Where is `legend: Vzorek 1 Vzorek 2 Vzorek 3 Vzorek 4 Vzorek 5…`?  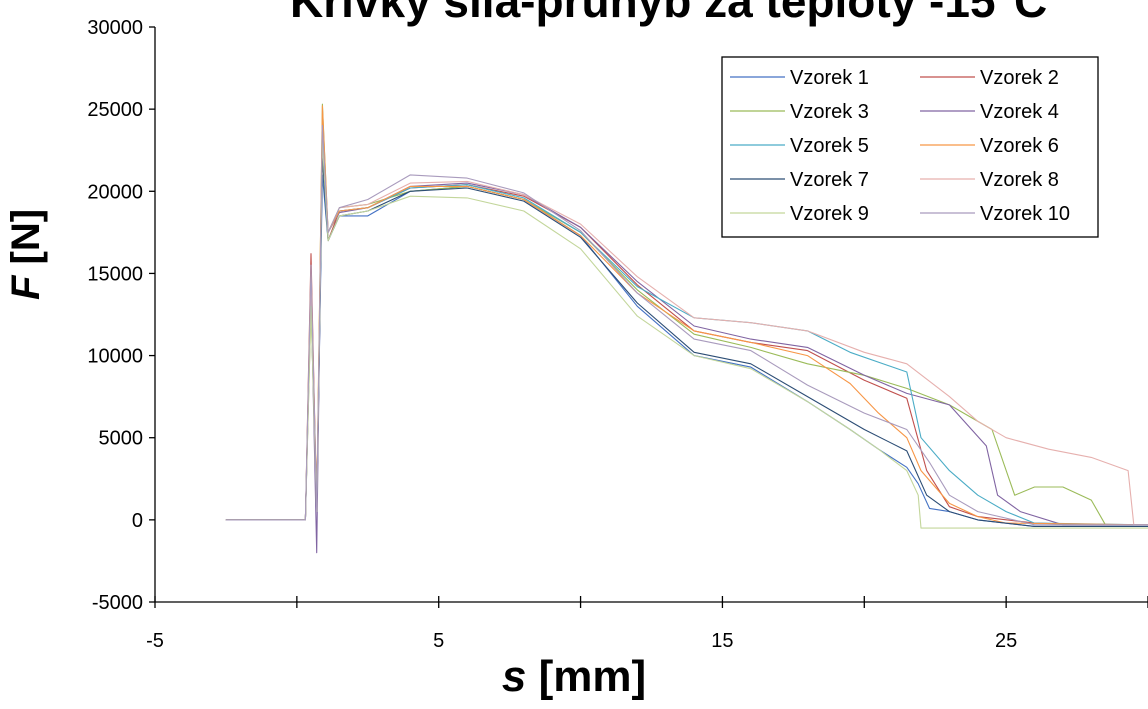
legend: Vzorek 1 Vzorek 2 Vzorek 3 Vzorek 4 Vzorek 5… is located at coordinates (910, 147).